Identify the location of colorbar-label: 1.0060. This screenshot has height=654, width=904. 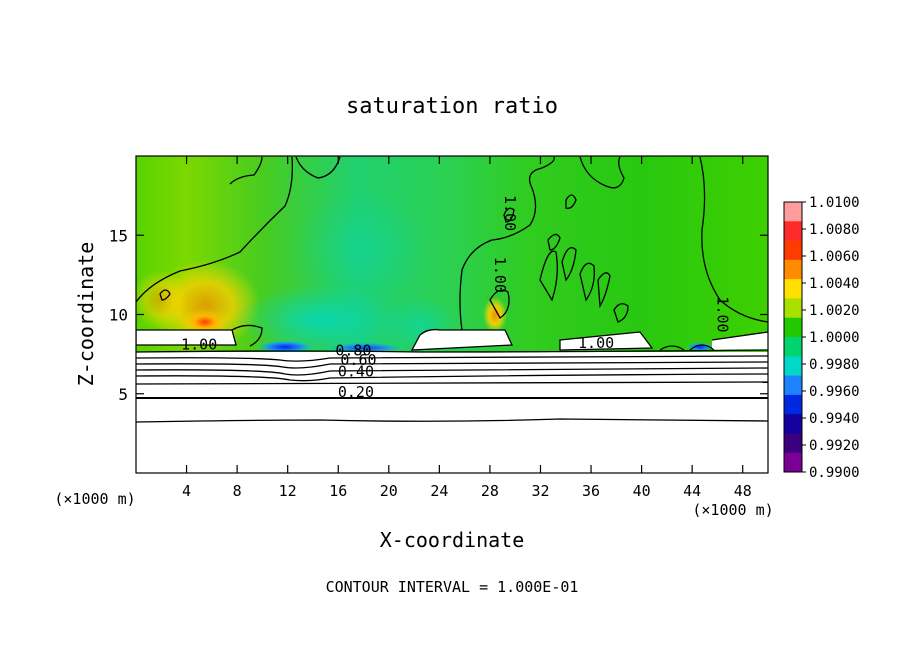
(834, 257).